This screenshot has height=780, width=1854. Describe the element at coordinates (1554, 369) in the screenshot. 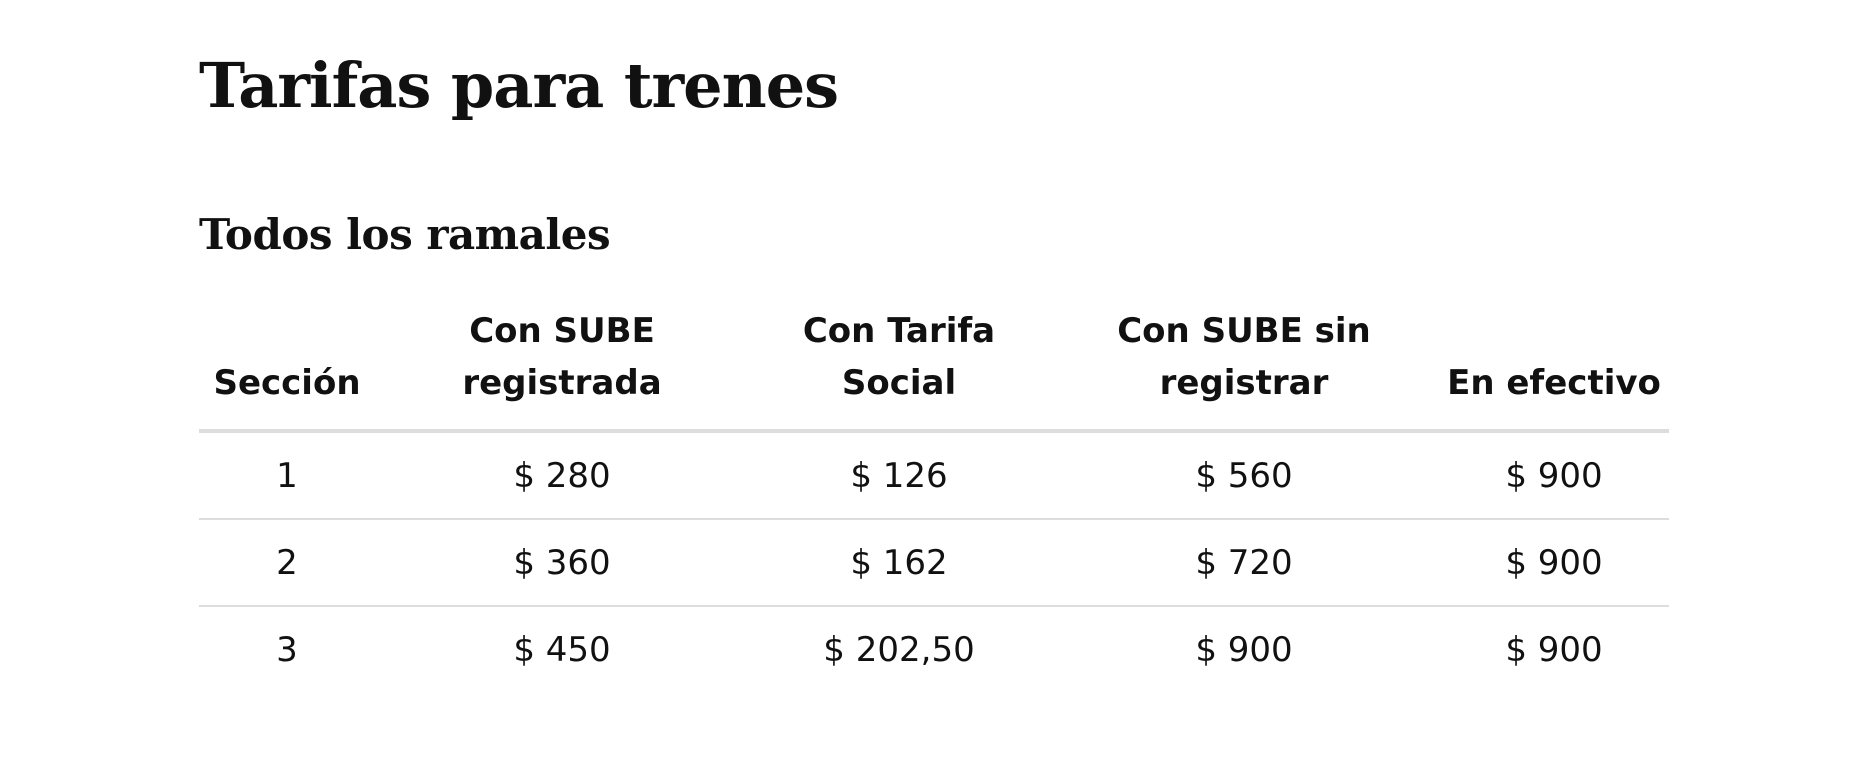

I see `header-en-efectivo: En efectivo` at that location.